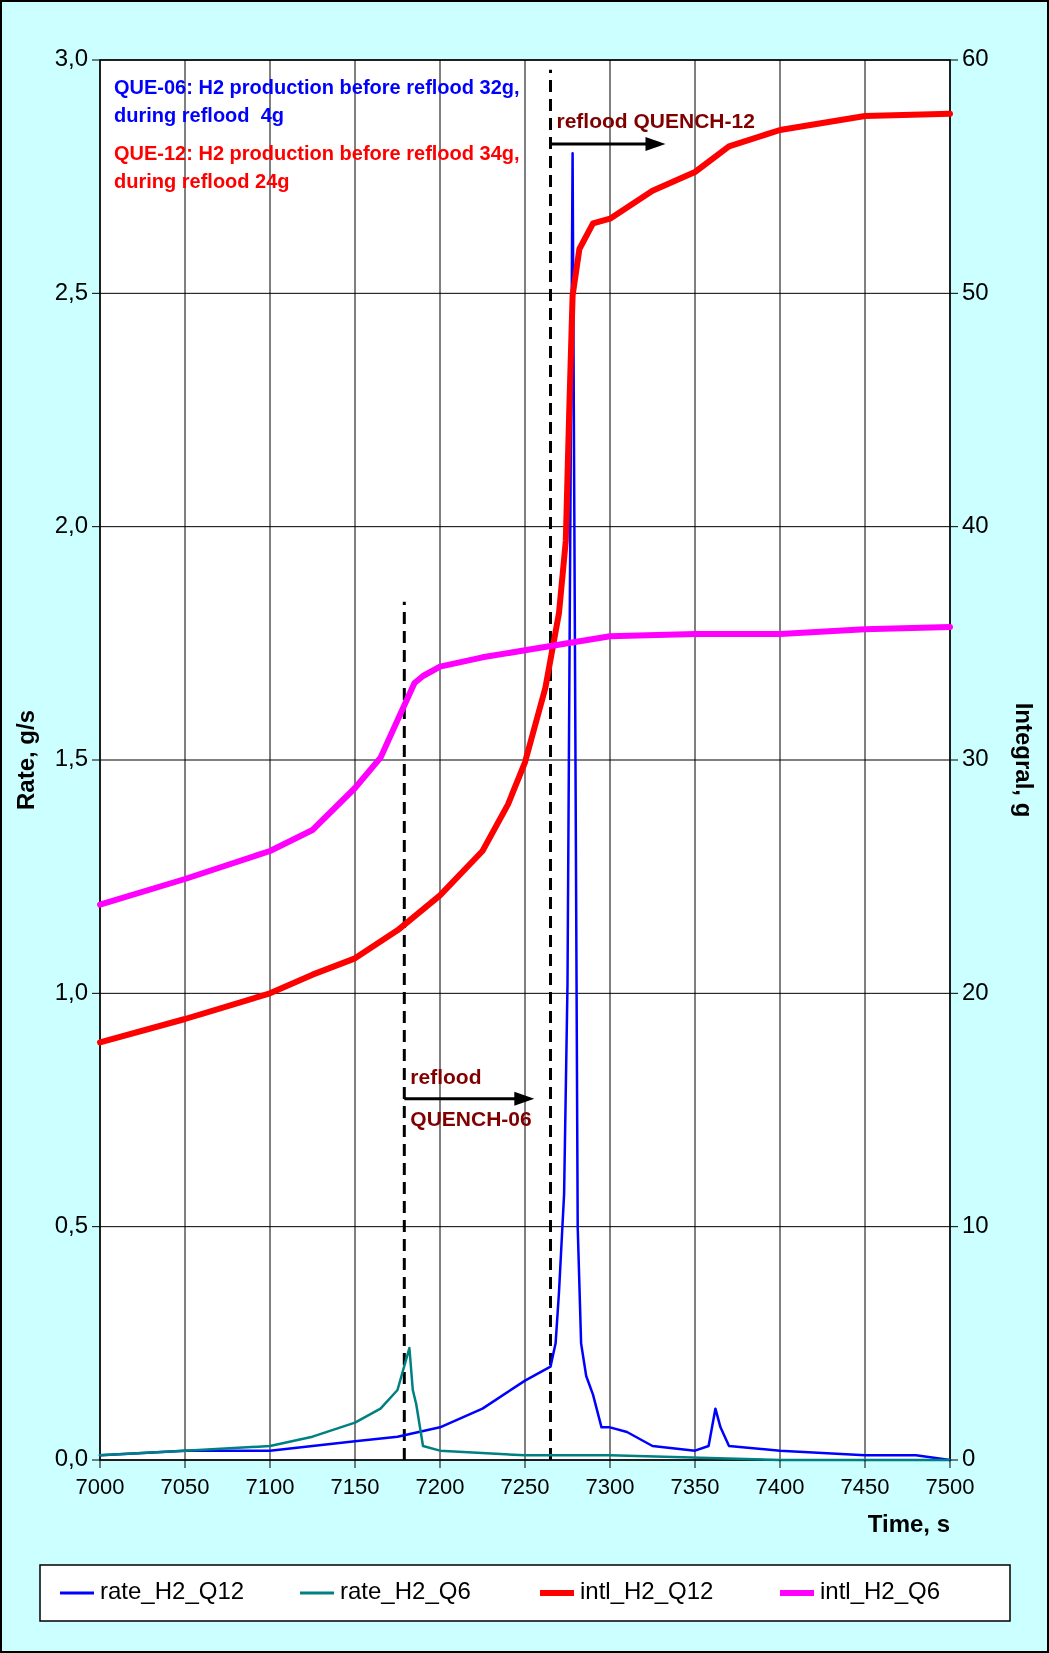  Describe the element at coordinates (26, 760) in the screenshot. I see `y-axis-title: Rate, g/s` at that location.